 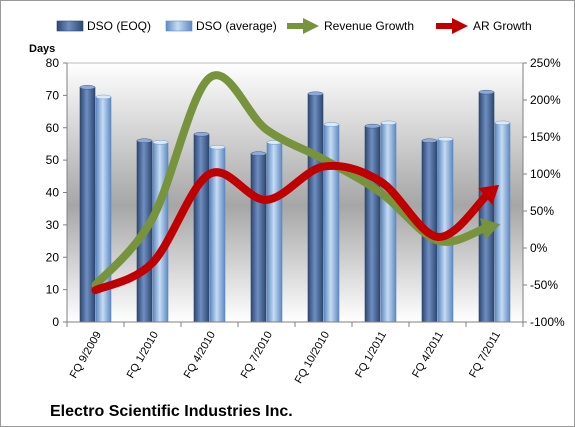 I want to click on legend-label-dso-average: DSO (average), so click(x=236, y=26).